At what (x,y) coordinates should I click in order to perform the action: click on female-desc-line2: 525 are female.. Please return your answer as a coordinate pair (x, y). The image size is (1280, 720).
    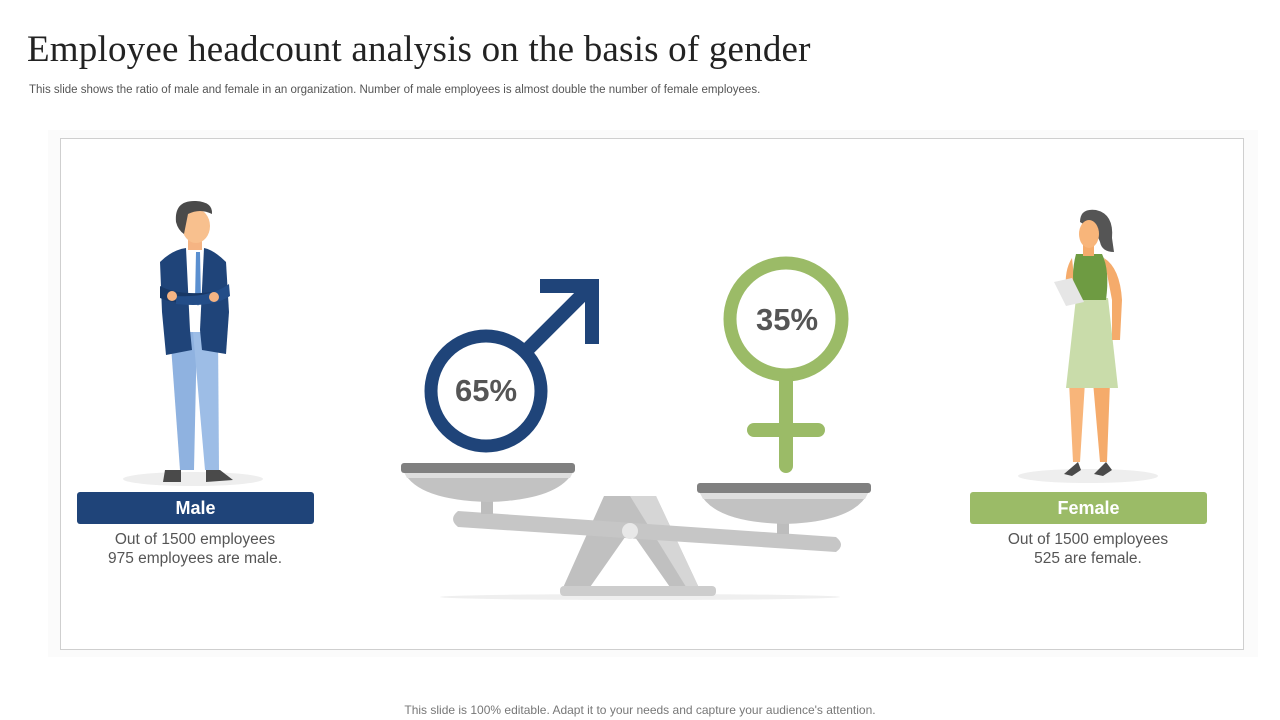
    Looking at the image, I should click on (1088, 558).